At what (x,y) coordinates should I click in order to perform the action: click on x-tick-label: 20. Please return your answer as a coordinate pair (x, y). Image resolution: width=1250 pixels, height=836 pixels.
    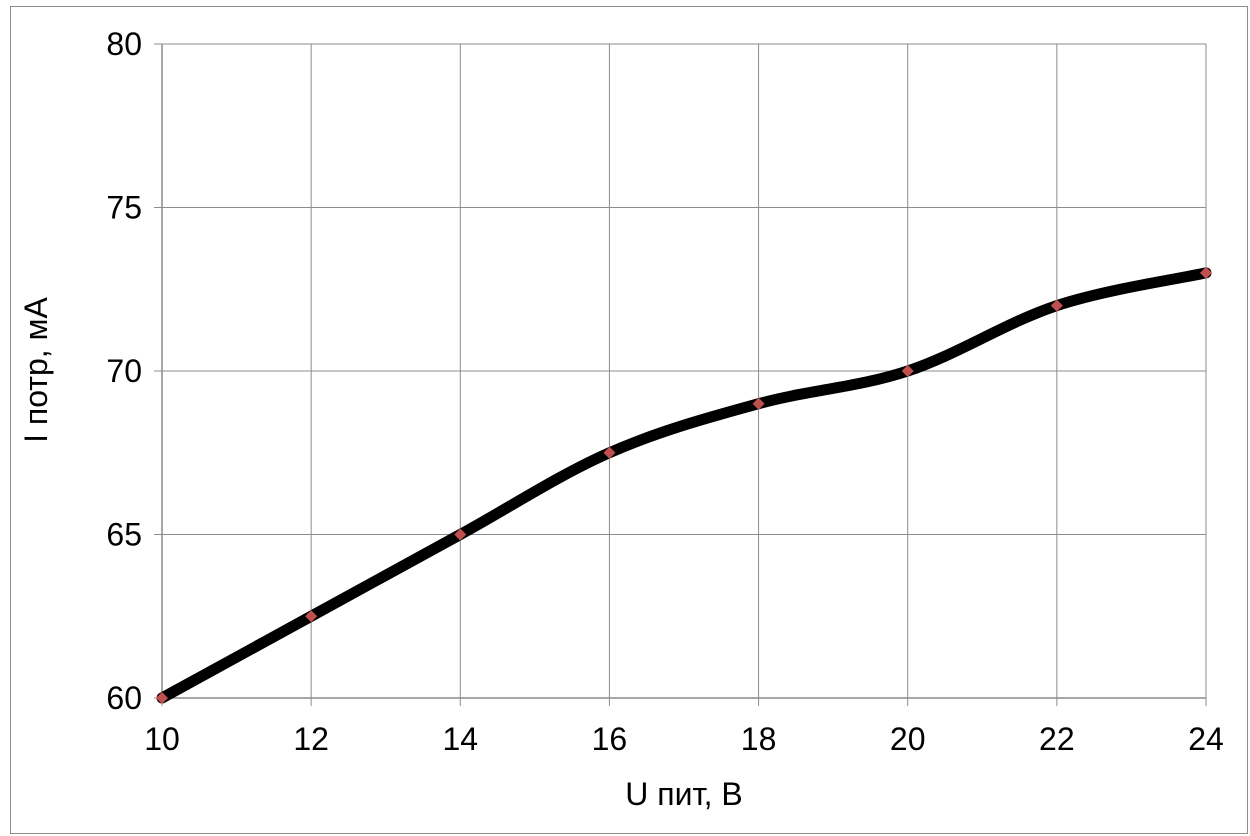
    Looking at the image, I should click on (908, 739).